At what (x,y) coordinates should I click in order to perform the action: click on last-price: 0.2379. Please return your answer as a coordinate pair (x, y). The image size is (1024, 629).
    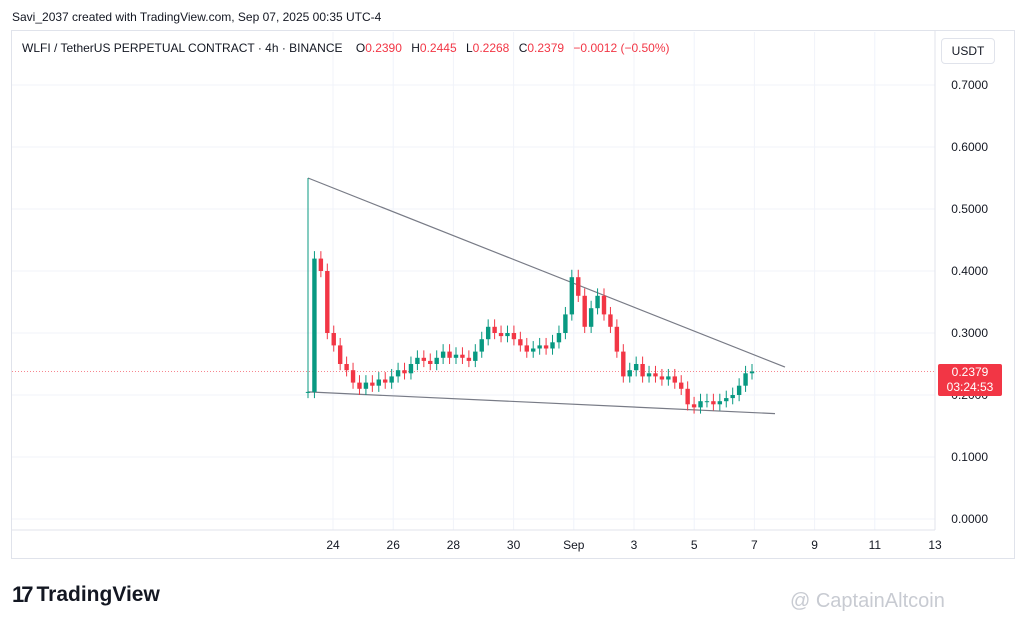
    Looking at the image, I should click on (970, 372).